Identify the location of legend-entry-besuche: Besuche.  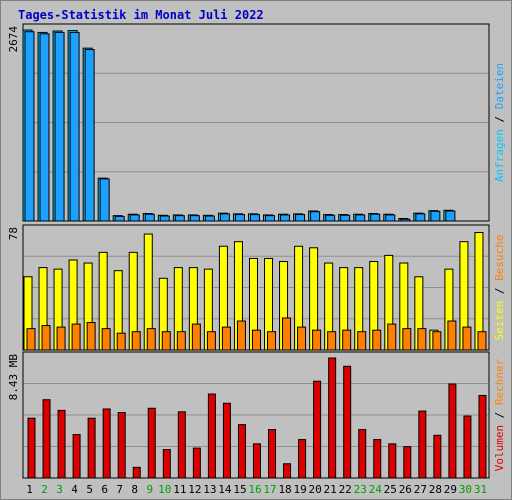
(499, 258).